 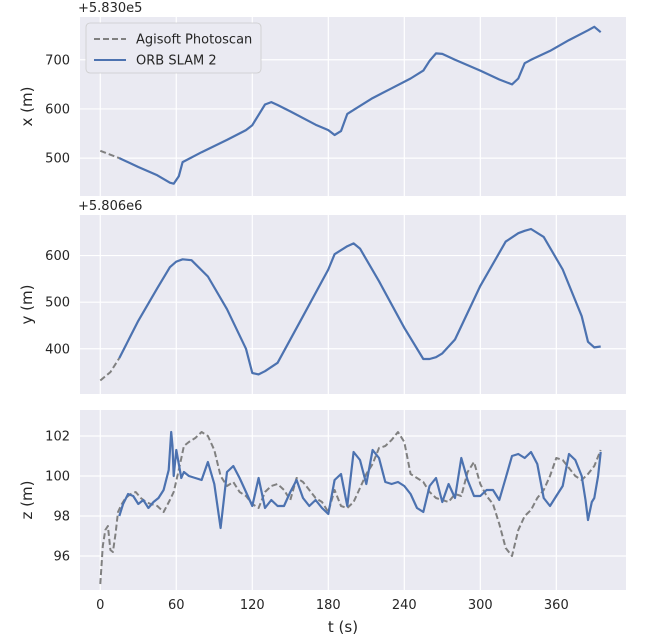 What do you see at coordinates (328, 605) in the screenshot?
I see `x-tick-label: 180` at bounding box center [328, 605].